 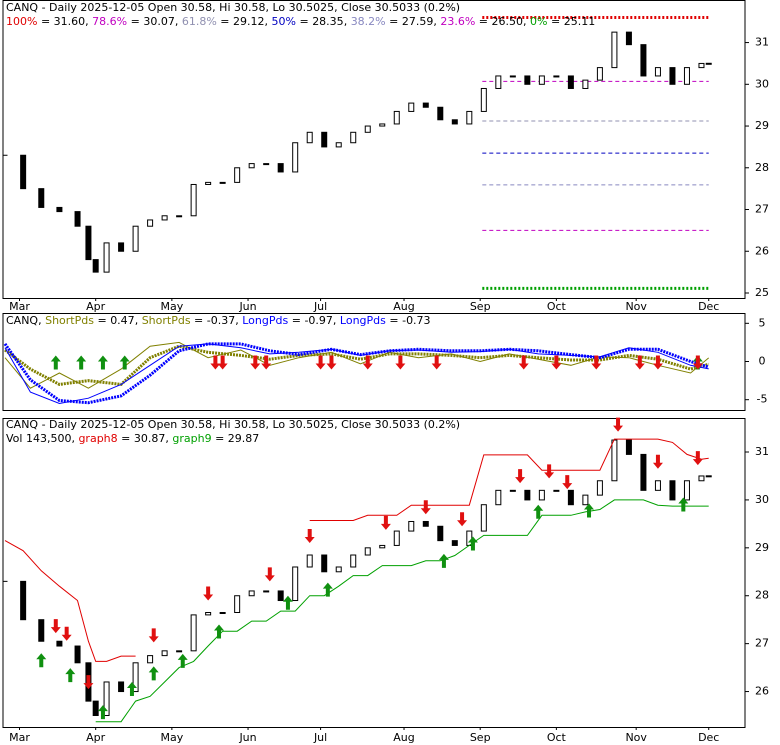 What do you see at coordinates (547, 21) in the screenshot?
I see `legend-name: 0%` at bounding box center [547, 21].